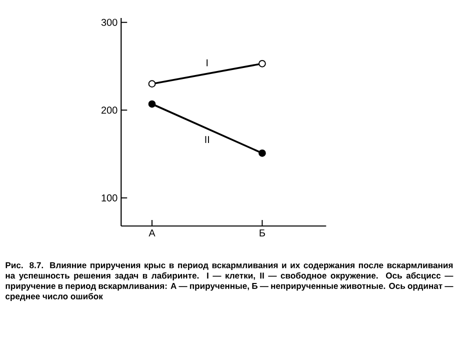 The width and height of the screenshot is (456, 339). I want to click on series-label: I, so click(207, 62).